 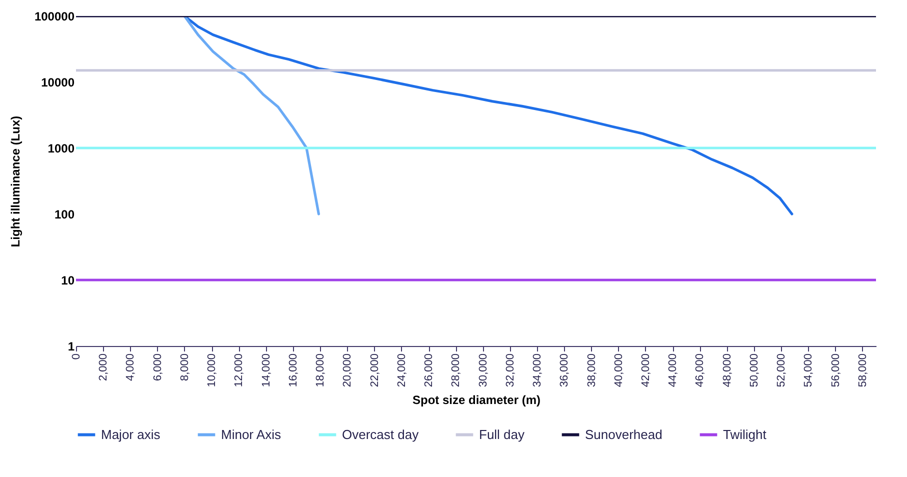 I want to click on x-tick-label: 42,000, so click(x=646, y=371).